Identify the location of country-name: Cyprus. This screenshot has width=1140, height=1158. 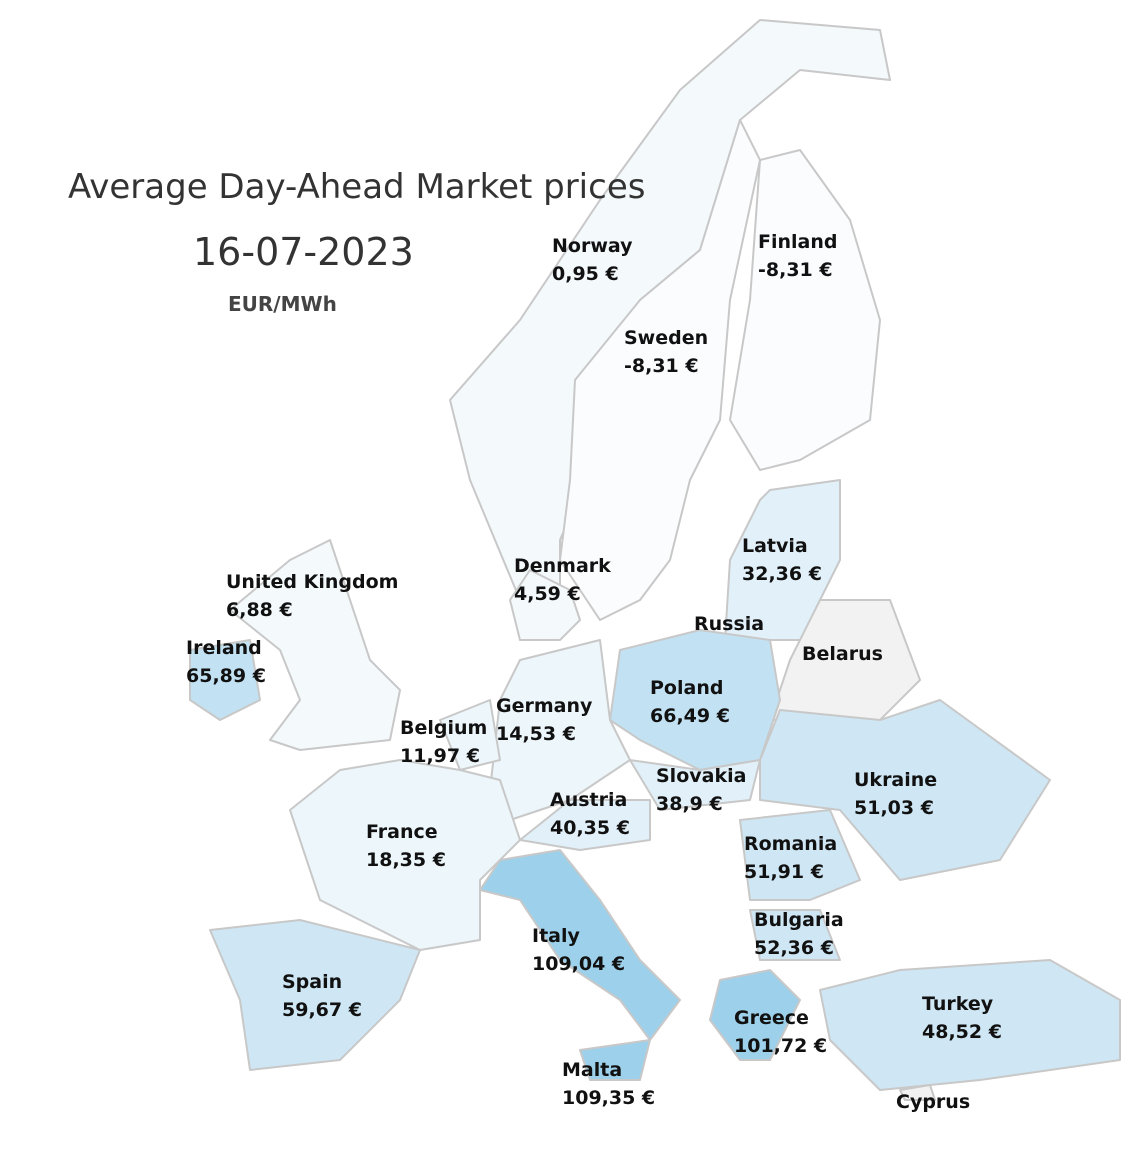
(933, 1102).